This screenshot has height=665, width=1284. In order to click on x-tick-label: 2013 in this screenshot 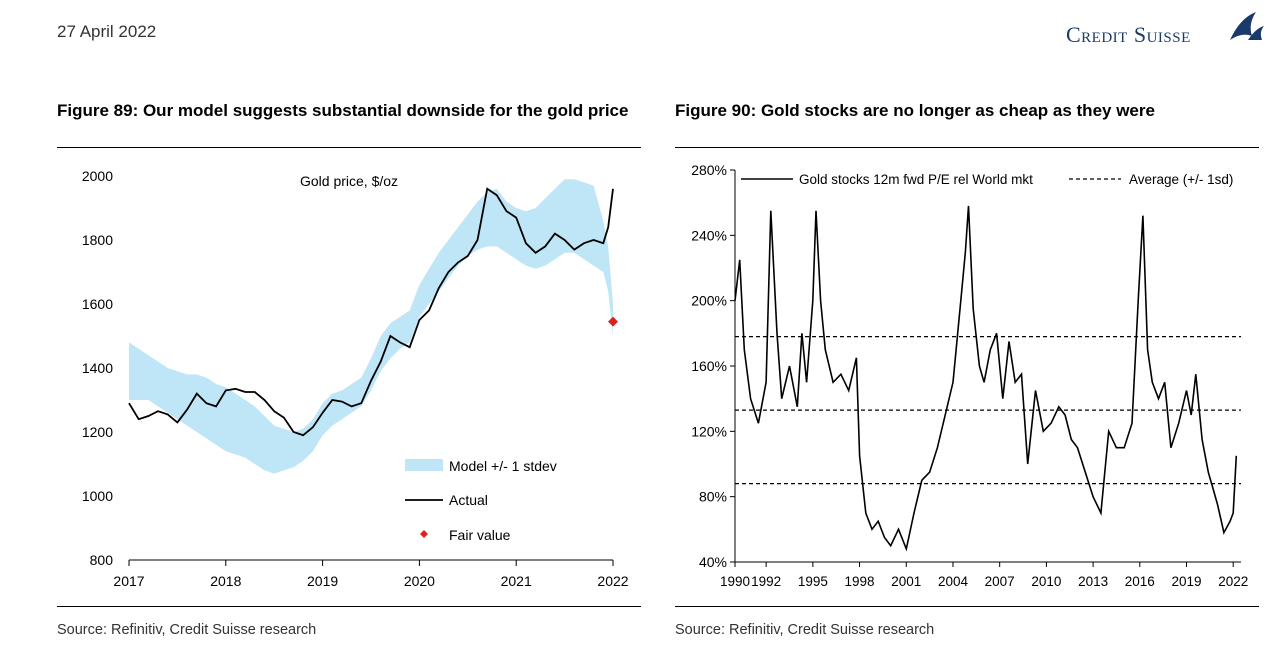, I will do `click(1093, 581)`.